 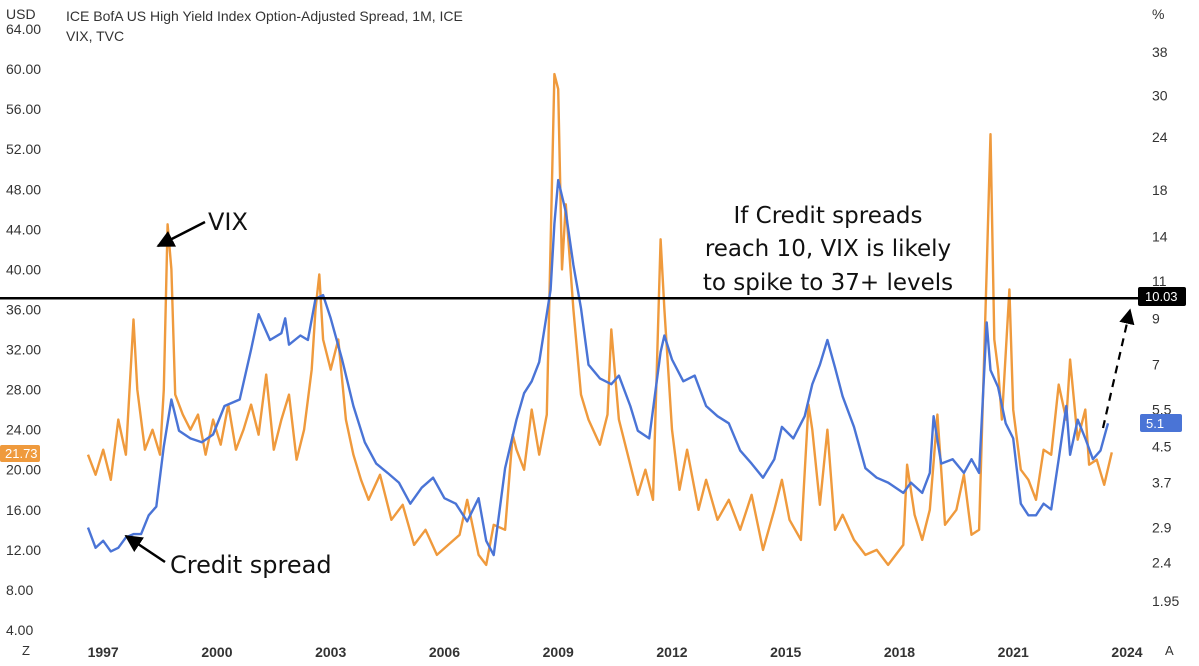 I want to click on x-tick-label: 1997, so click(x=103, y=652).